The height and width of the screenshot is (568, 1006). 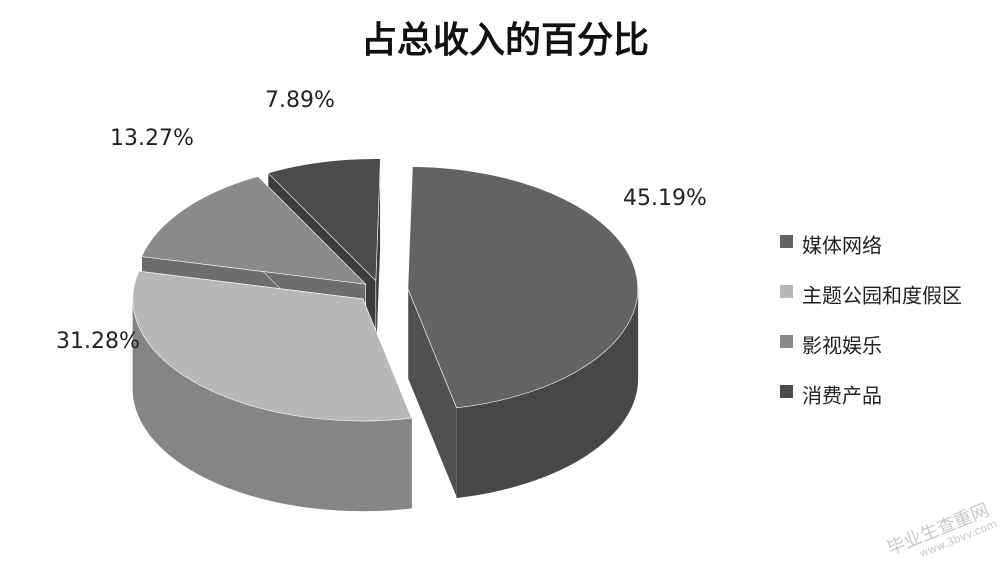 I want to click on legend-item-1: 主题公园和度假区, so click(x=871, y=296).